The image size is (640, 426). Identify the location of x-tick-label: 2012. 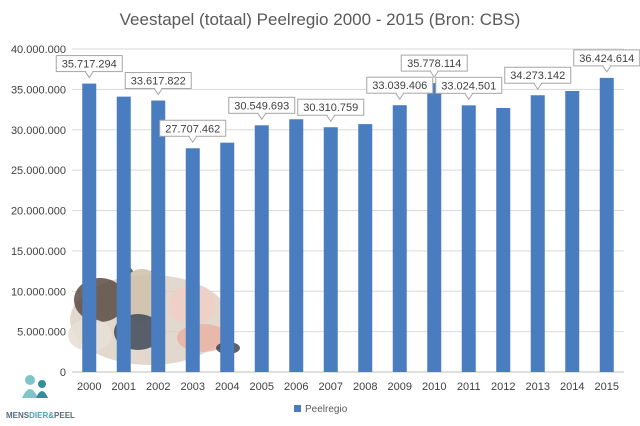
(503, 387).